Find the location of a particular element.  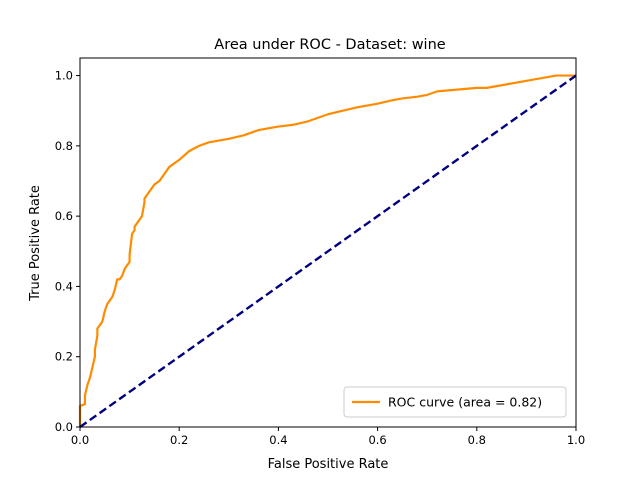

x-tick-label: 0.8 is located at coordinates (477, 440).